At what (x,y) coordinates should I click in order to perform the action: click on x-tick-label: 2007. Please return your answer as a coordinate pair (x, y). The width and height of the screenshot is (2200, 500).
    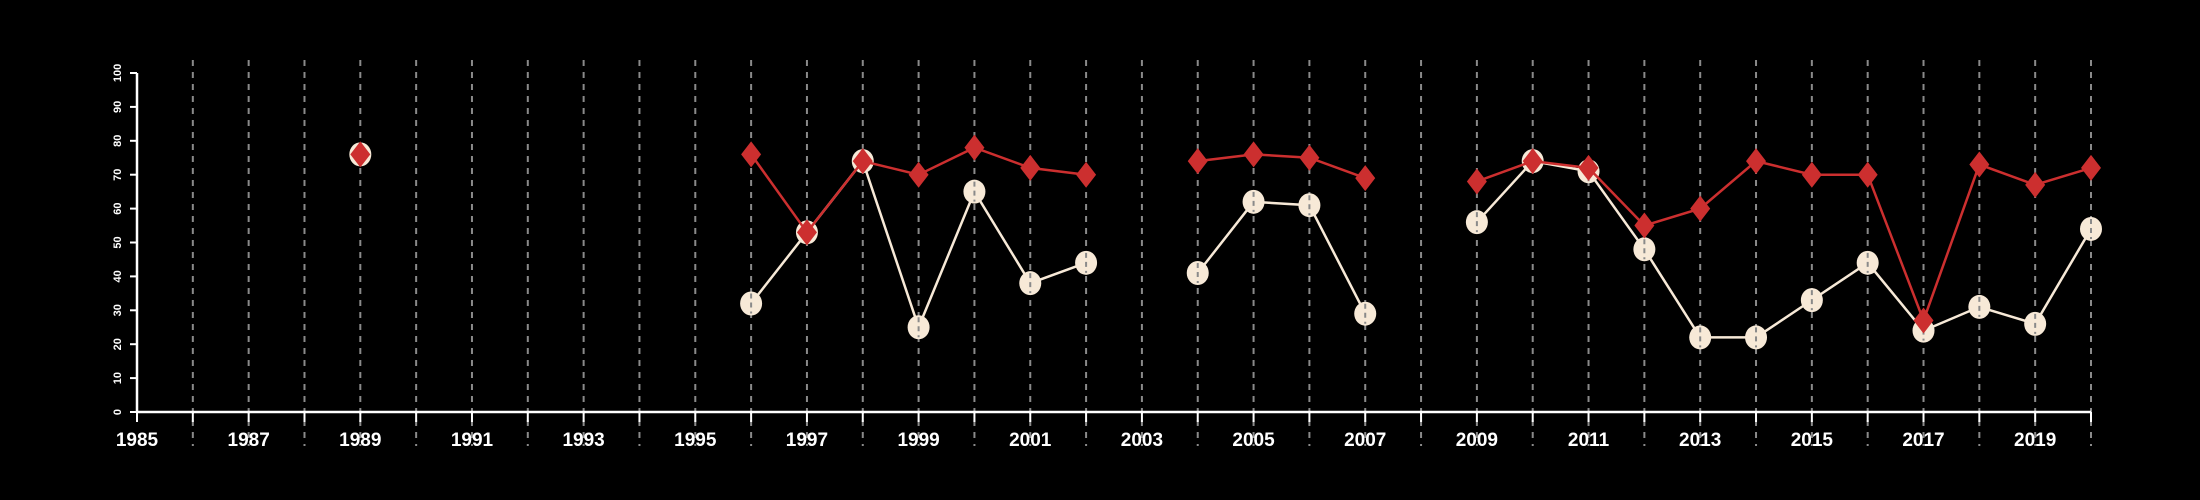
    Looking at the image, I should click on (1365, 440).